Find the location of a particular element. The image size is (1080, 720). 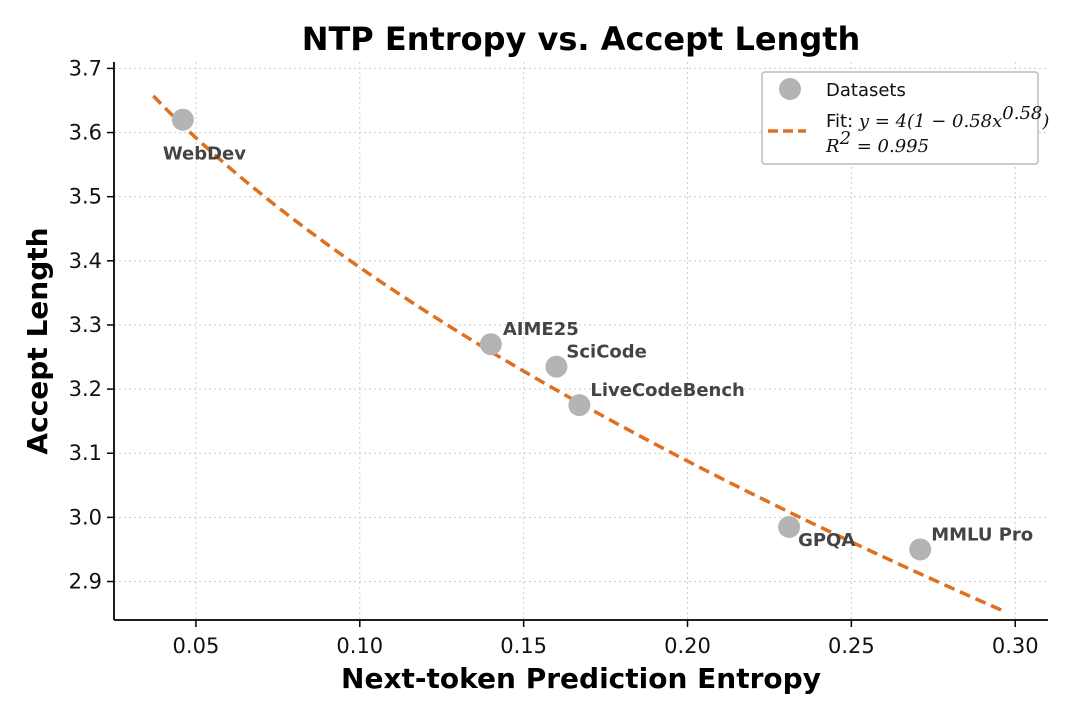

legend-r2-exponent: 2 is located at coordinates (845, 138).